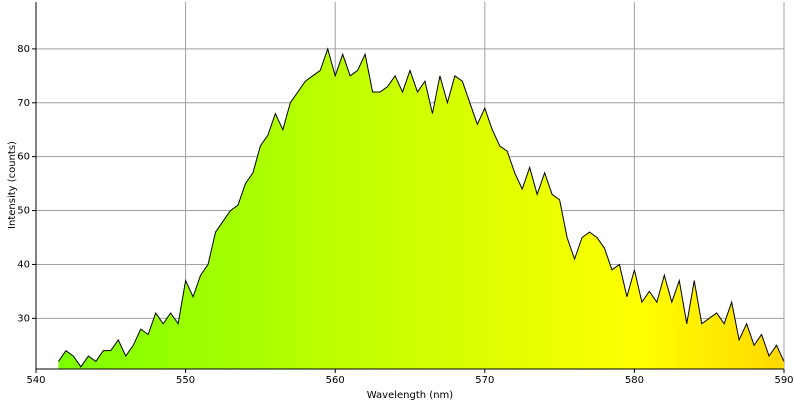 This screenshot has height=412, width=795. I want to click on y-tick-label: 50, so click(23, 211).